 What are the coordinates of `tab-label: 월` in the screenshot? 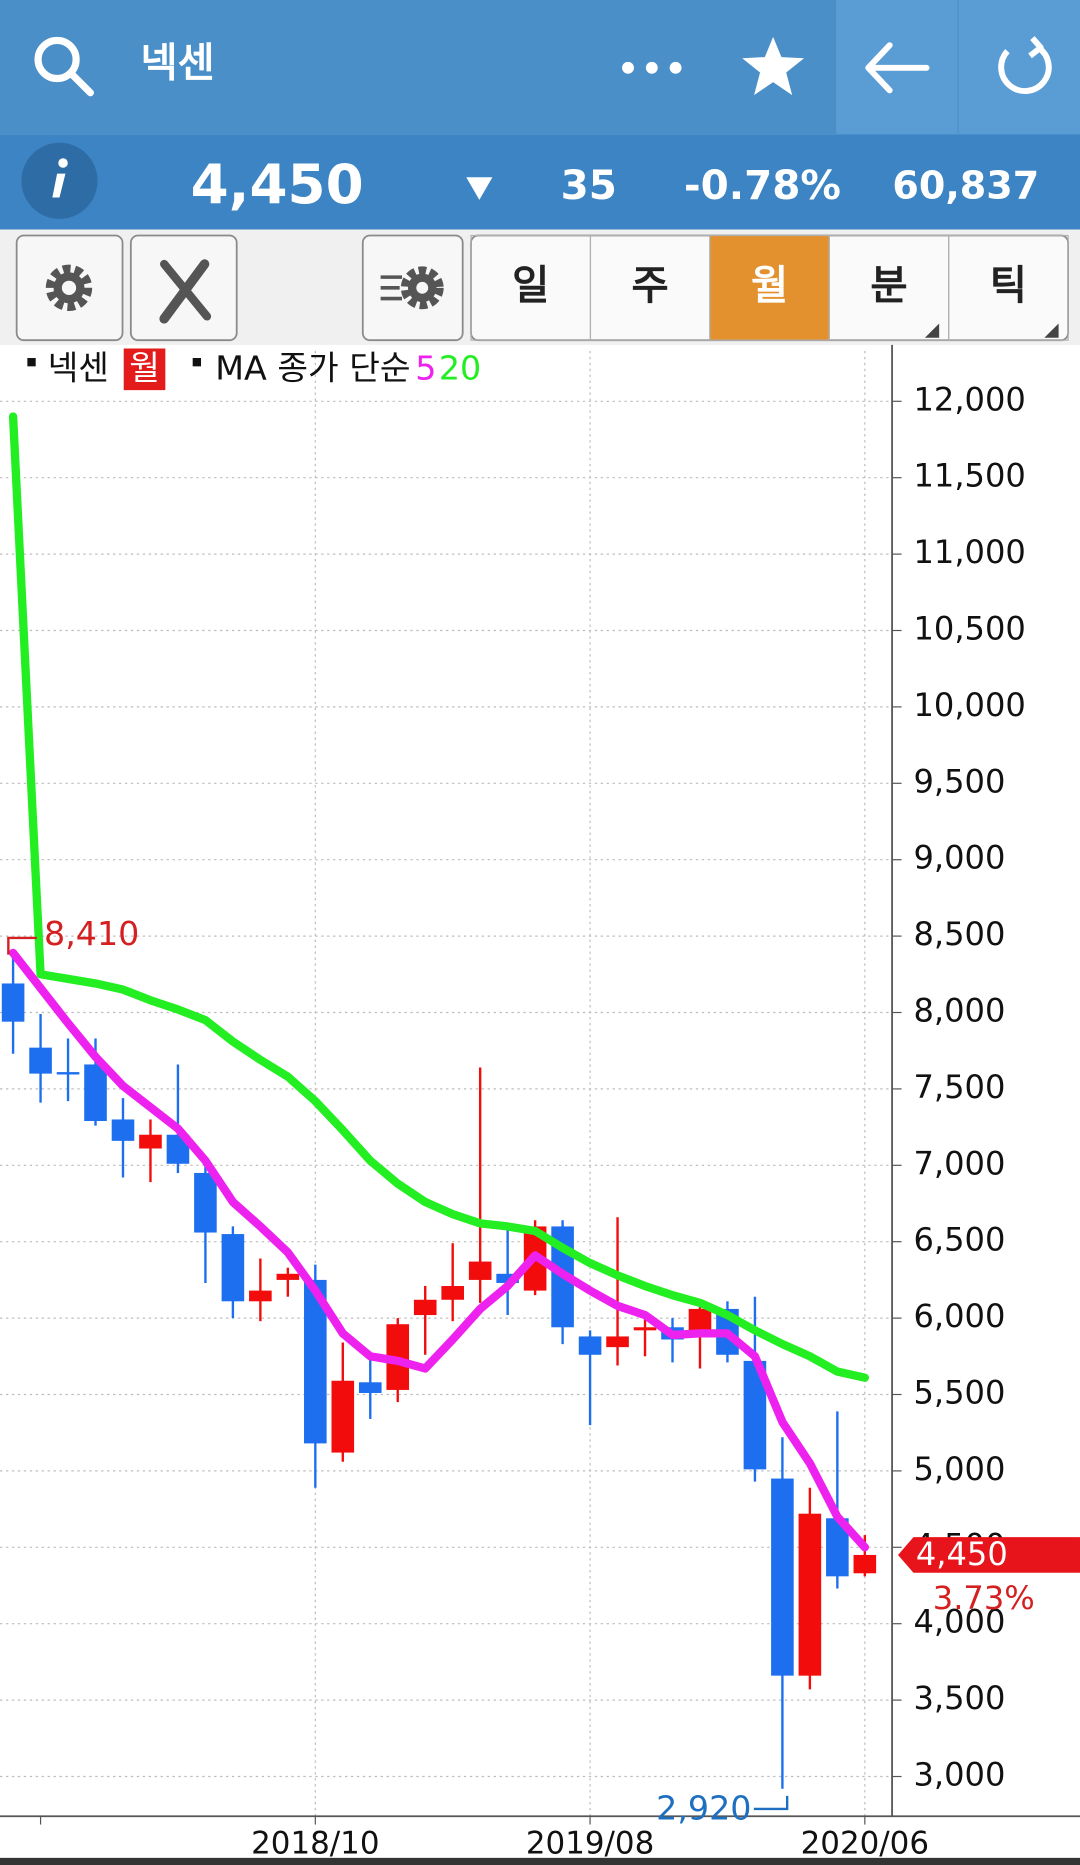 It's located at (769, 285).